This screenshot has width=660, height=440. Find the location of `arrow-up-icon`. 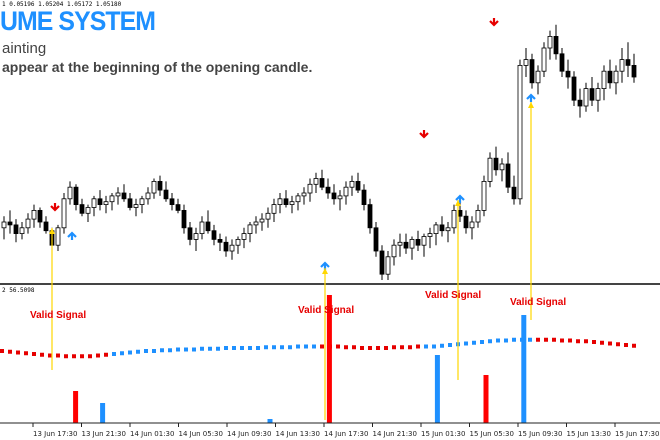

arrow-up-icon is located at coordinates (460, 198).